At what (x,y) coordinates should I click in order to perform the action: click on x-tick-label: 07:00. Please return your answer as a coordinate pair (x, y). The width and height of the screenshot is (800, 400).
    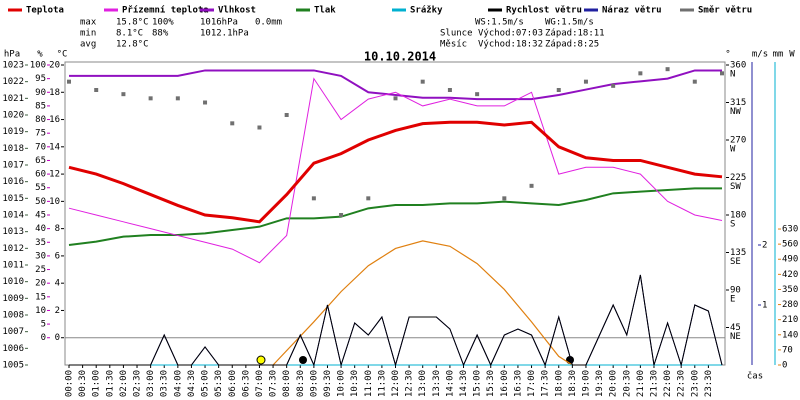
    Looking at the image, I should click on (260, 383).